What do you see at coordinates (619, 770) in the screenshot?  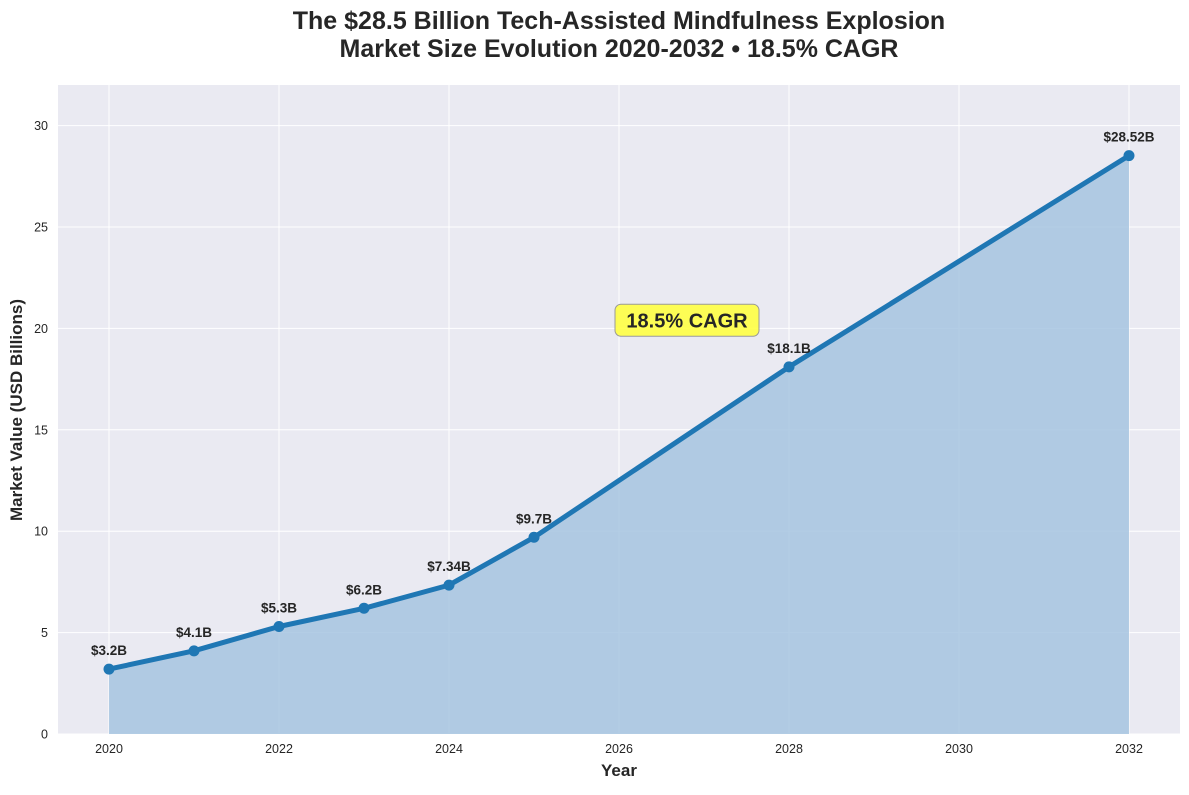 I see `x-axis-label: Year` at bounding box center [619, 770].